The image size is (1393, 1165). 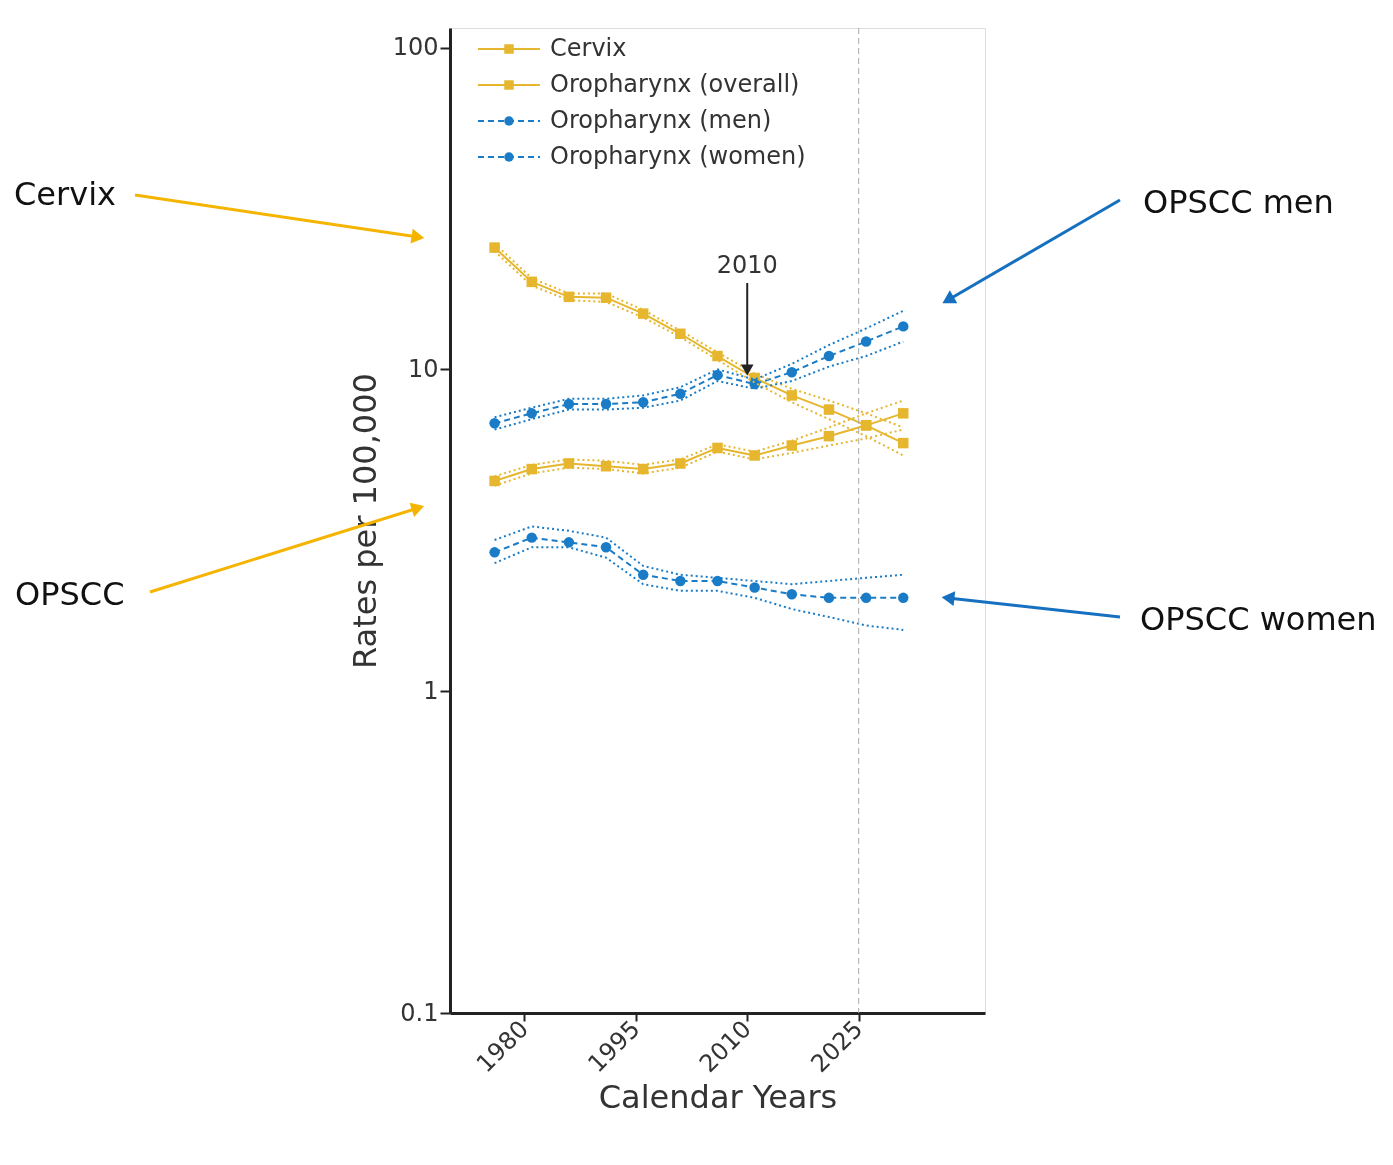 I want to click on y-tick-label: 10, so click(x=423, y=368).